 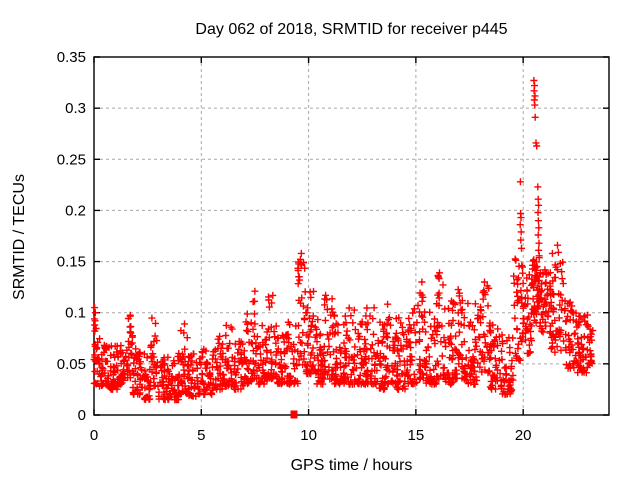 What do you see at coordinates (75, 313) in the screenshot?
I see `y-tick-label: 0.1` at bounding box center [75, 313].